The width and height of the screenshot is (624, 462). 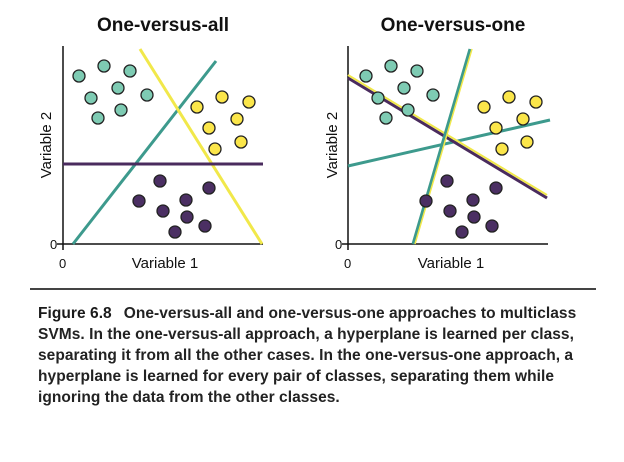 I want to click on hyperplane-teal-vs-purple, so click(x=441, y=146).